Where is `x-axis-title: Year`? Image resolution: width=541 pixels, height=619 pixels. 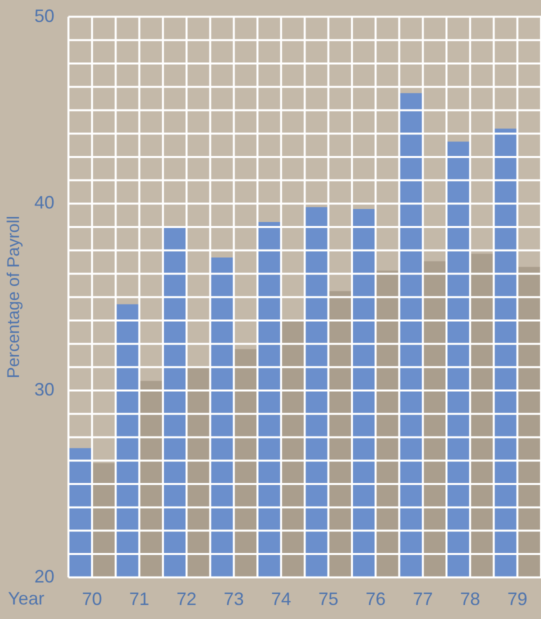 x-axis-title: Year is located at coordinates (26, 598).